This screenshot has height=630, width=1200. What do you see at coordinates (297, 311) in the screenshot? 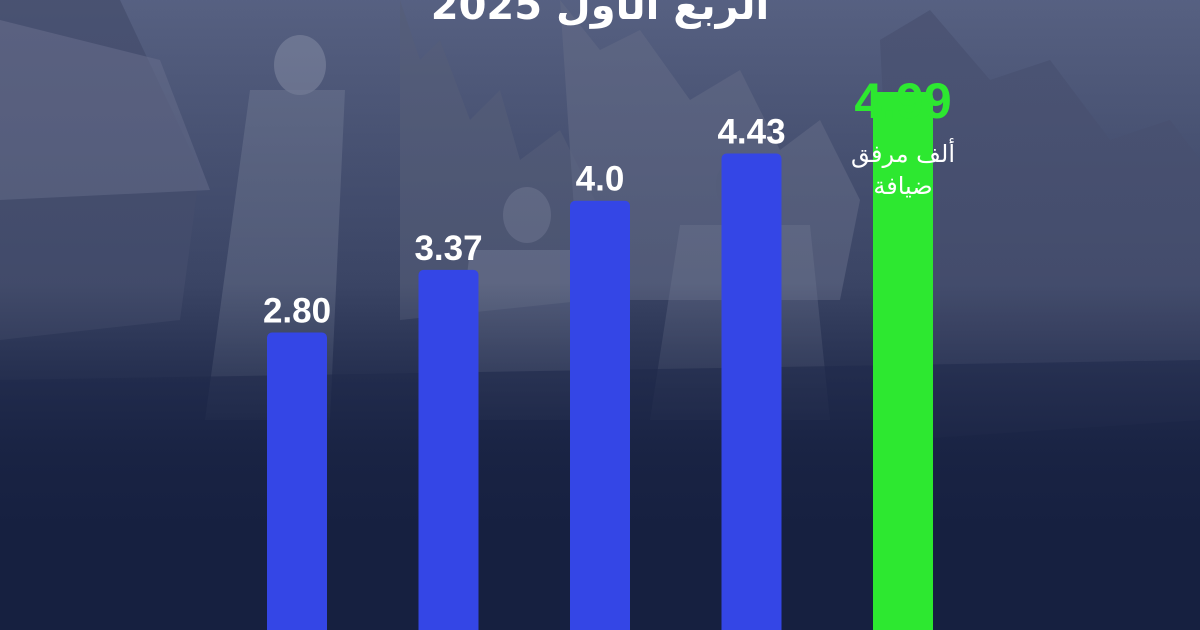
I see `bar-1-value-label: 2.80` at bounding box center [297, 311].